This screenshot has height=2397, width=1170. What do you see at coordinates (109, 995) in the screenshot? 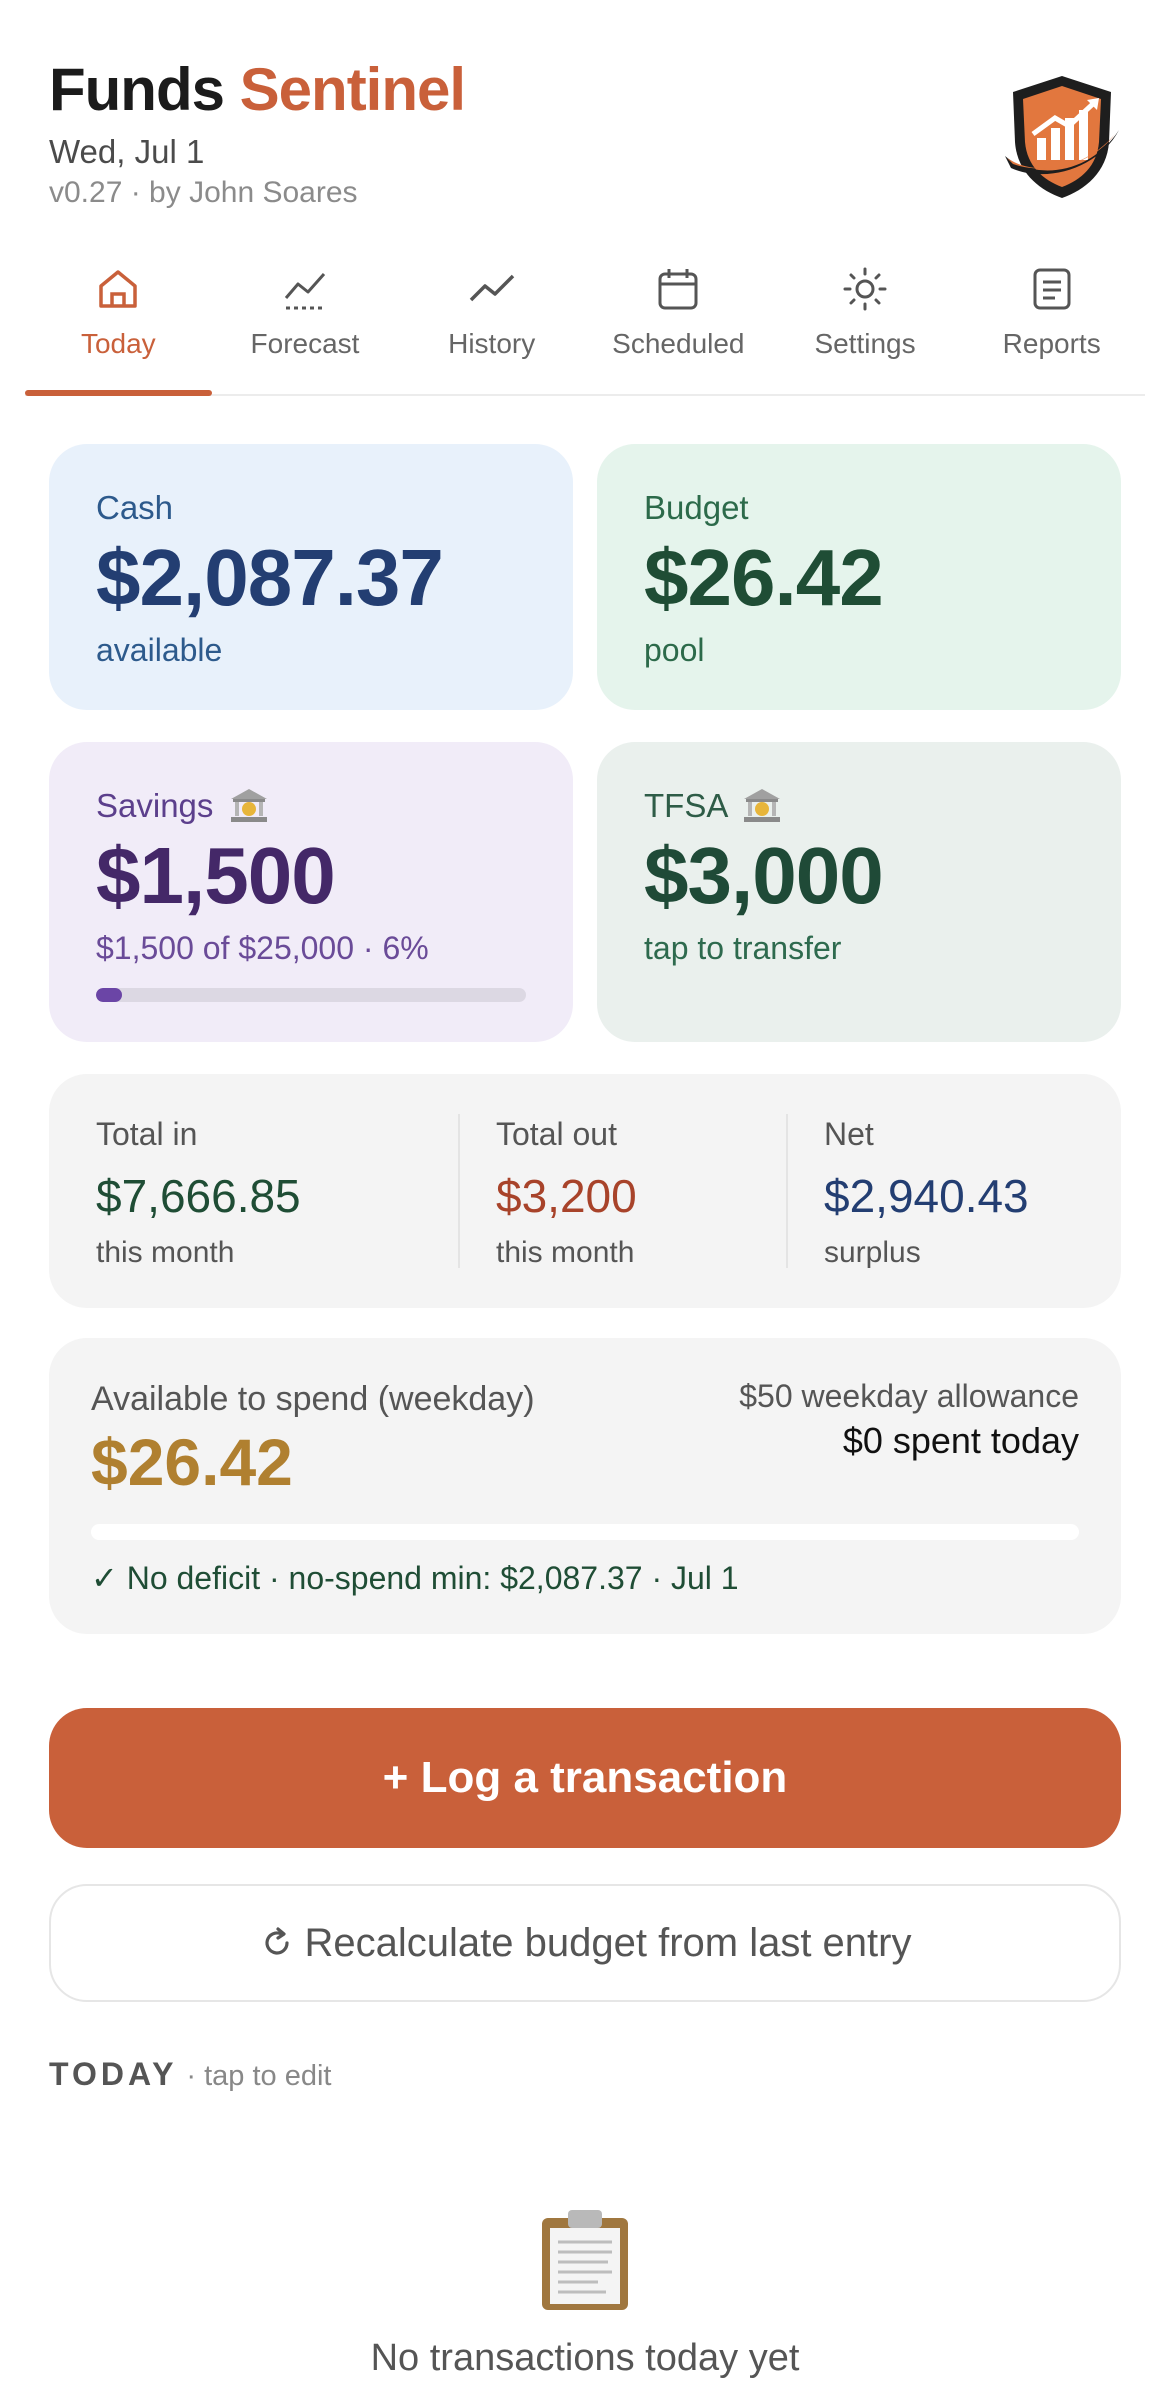
I see `savings-progress-fill` at bounding box center [109, 995].